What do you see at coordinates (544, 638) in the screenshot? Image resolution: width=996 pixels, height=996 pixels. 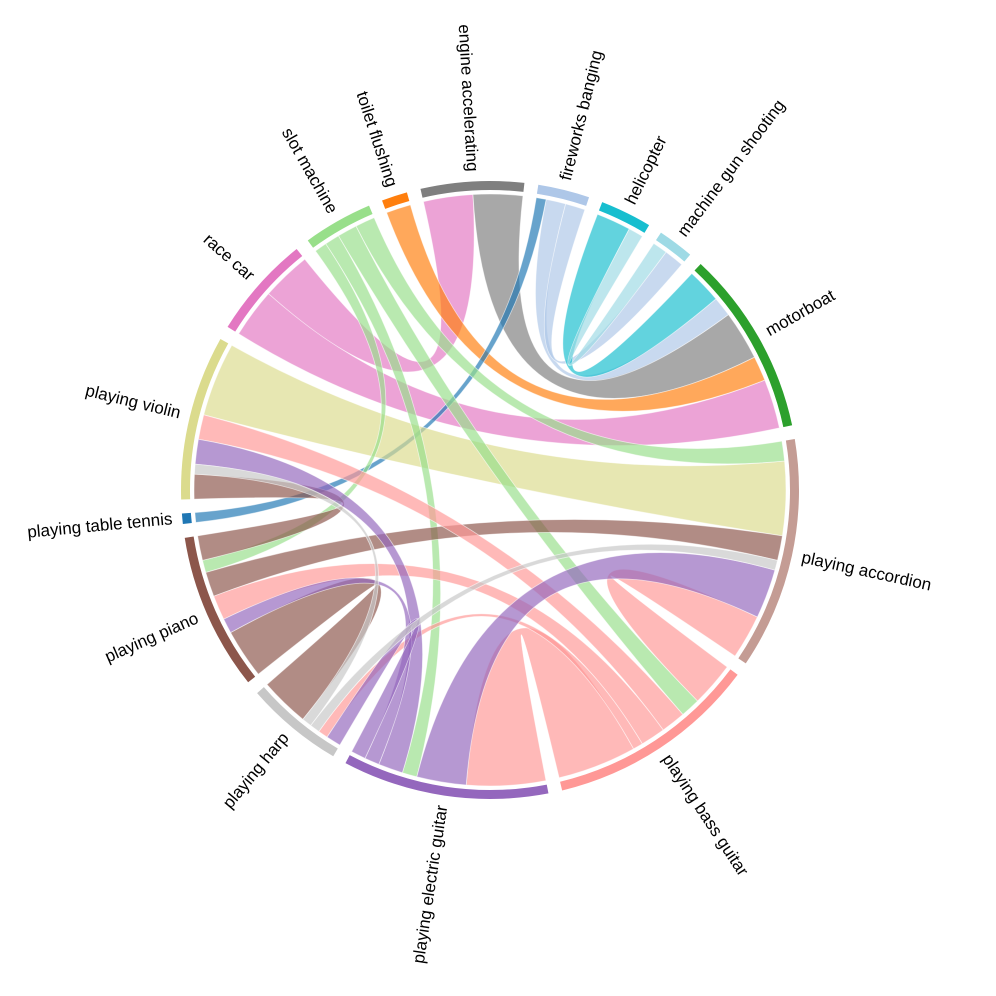 I see `ribbon-playing-harp-to-playing-accordion` at bounding box center [544, 638].